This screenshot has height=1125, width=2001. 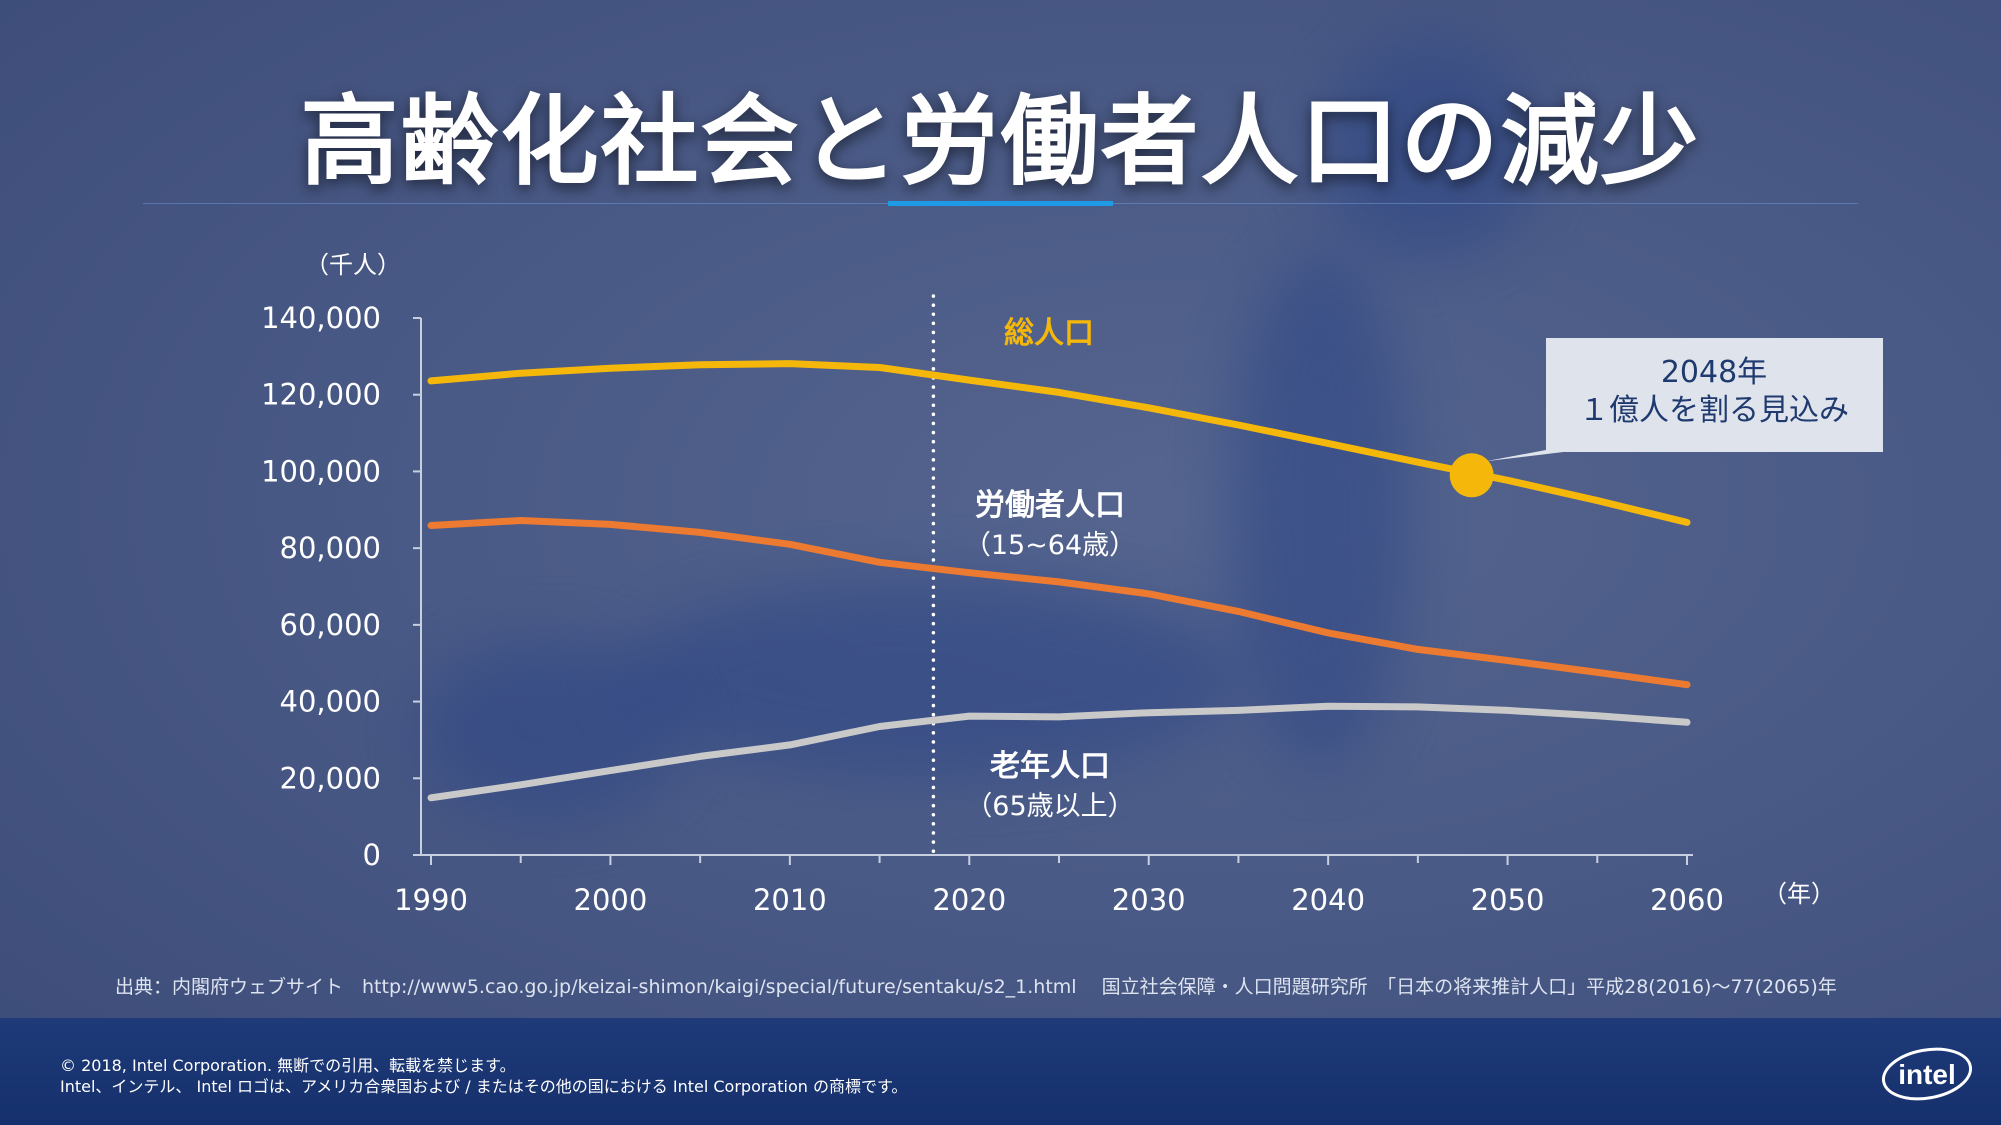 I want to click on background-map, so click(x=1320, y=510).